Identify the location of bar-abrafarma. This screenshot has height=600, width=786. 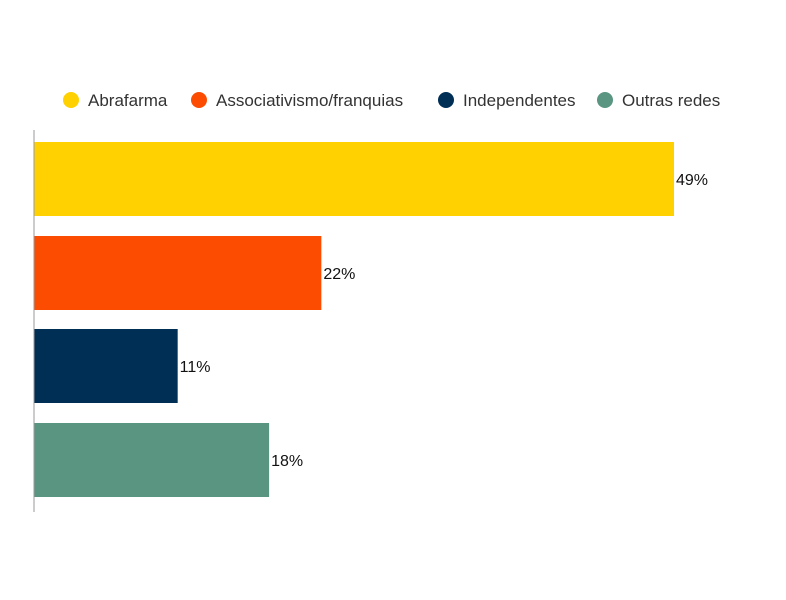
(354, 179).